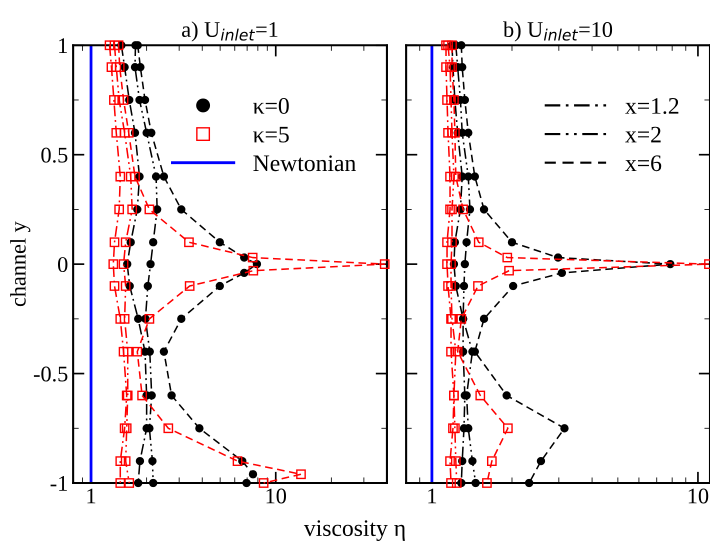 The image size is (710, 552). What do you see at coordinates (63, 264) in the screenshot?
I see `y-tick-label: 0` at bounding box center [63, 264].